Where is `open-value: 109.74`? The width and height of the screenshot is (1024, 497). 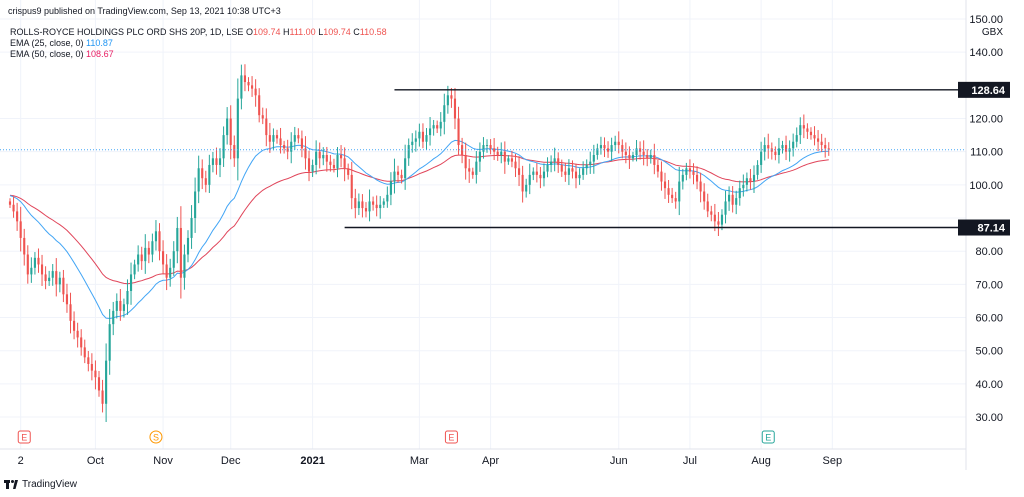 open-value: 109.74 is located at coordinates (266, 32).